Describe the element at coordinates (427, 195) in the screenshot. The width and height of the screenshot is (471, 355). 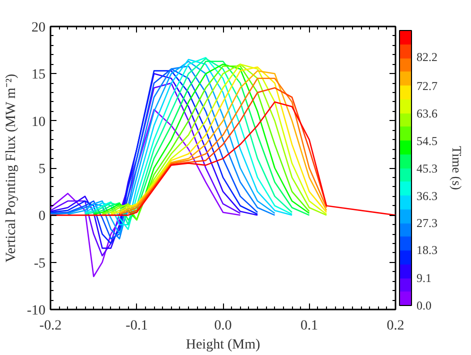
I see `color-bar-label: 36.3` at that location.